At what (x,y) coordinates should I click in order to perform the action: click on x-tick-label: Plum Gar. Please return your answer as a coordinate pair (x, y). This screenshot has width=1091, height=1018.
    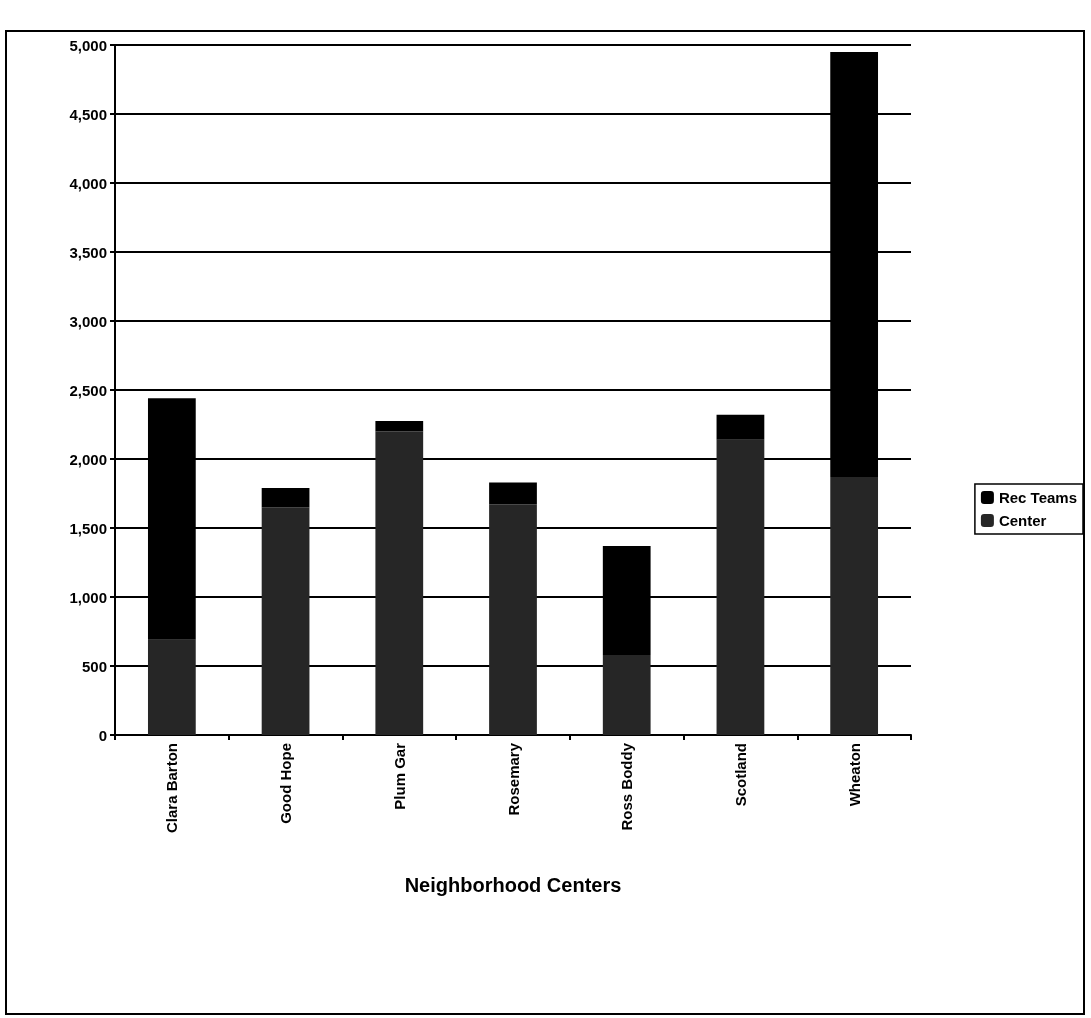
    Looking at the image, I should click on (399, 776).